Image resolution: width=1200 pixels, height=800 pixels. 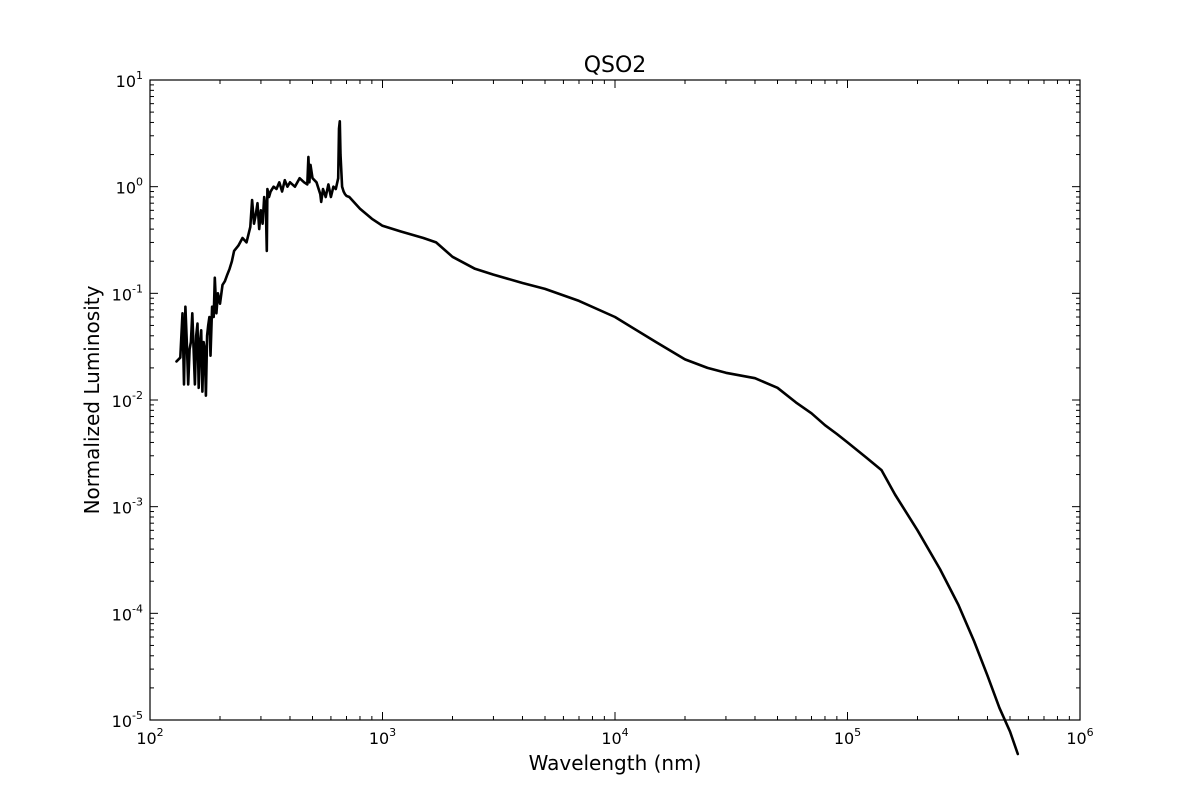 What do you see at coordinates (127, 613) in the screenshot?
I see `y-tick-label: 10⁻⁴` at bounding box center [127, 613].